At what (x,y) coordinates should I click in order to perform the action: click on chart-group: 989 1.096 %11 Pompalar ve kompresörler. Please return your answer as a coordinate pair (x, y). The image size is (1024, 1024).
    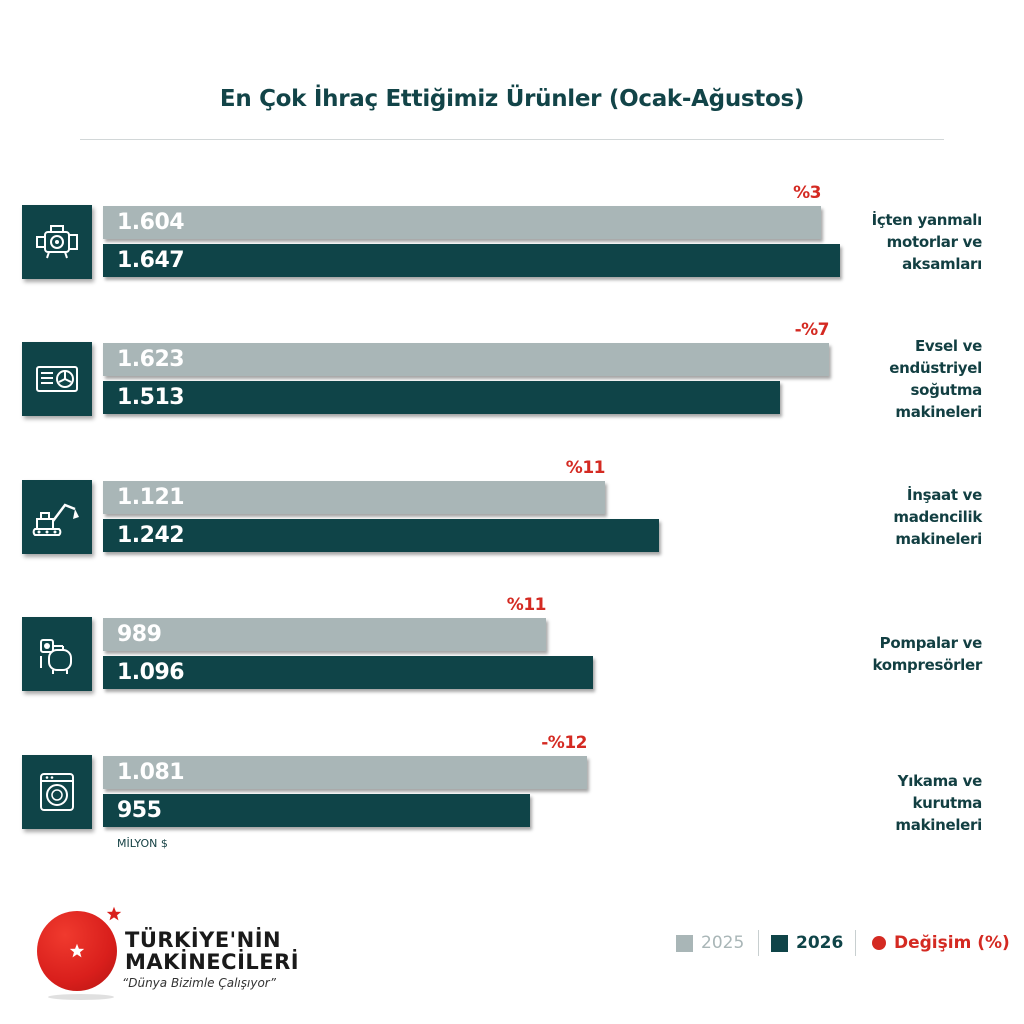
    Looking at the image, I should click on (512, 646).